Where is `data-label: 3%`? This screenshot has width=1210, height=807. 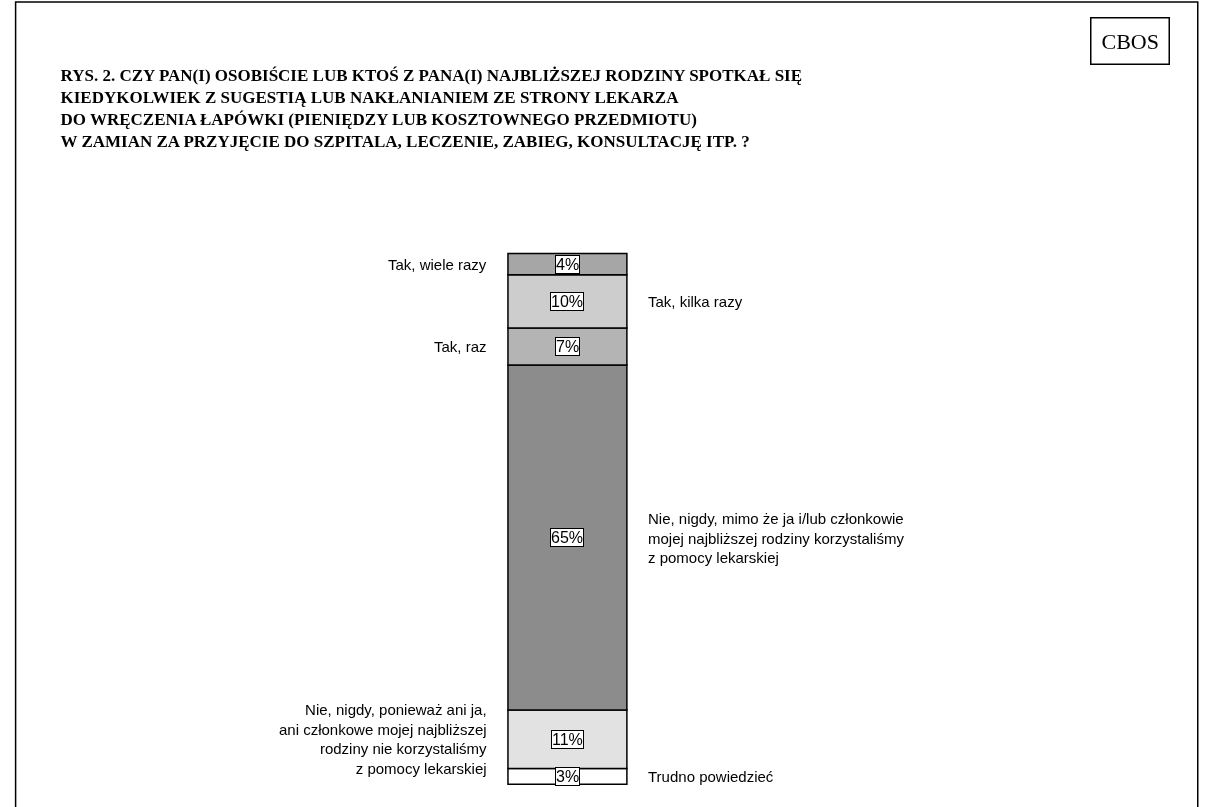
data-label: 3% is located at coordinates (568, 776).